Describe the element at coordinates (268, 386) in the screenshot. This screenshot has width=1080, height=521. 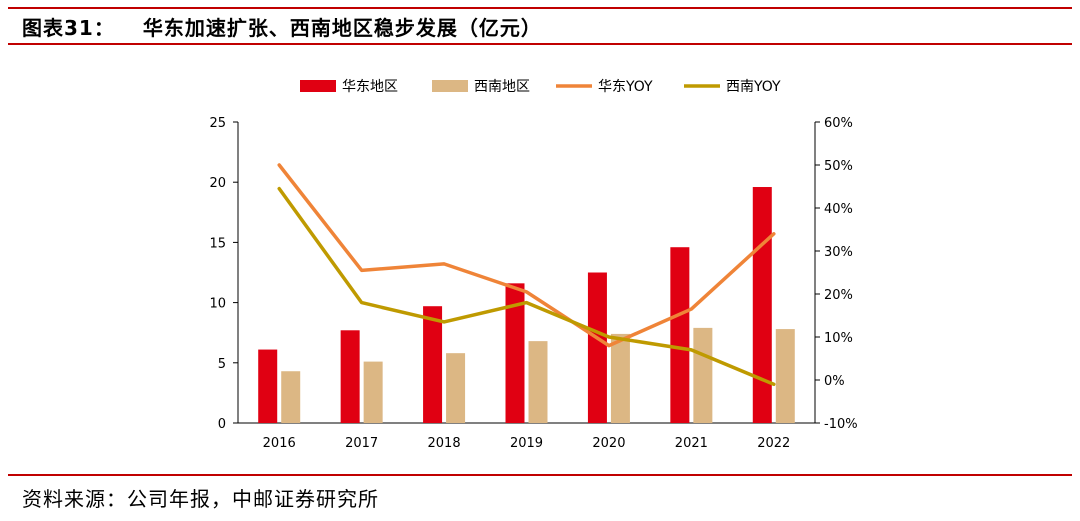
I see `east-bar-2016` at that location.